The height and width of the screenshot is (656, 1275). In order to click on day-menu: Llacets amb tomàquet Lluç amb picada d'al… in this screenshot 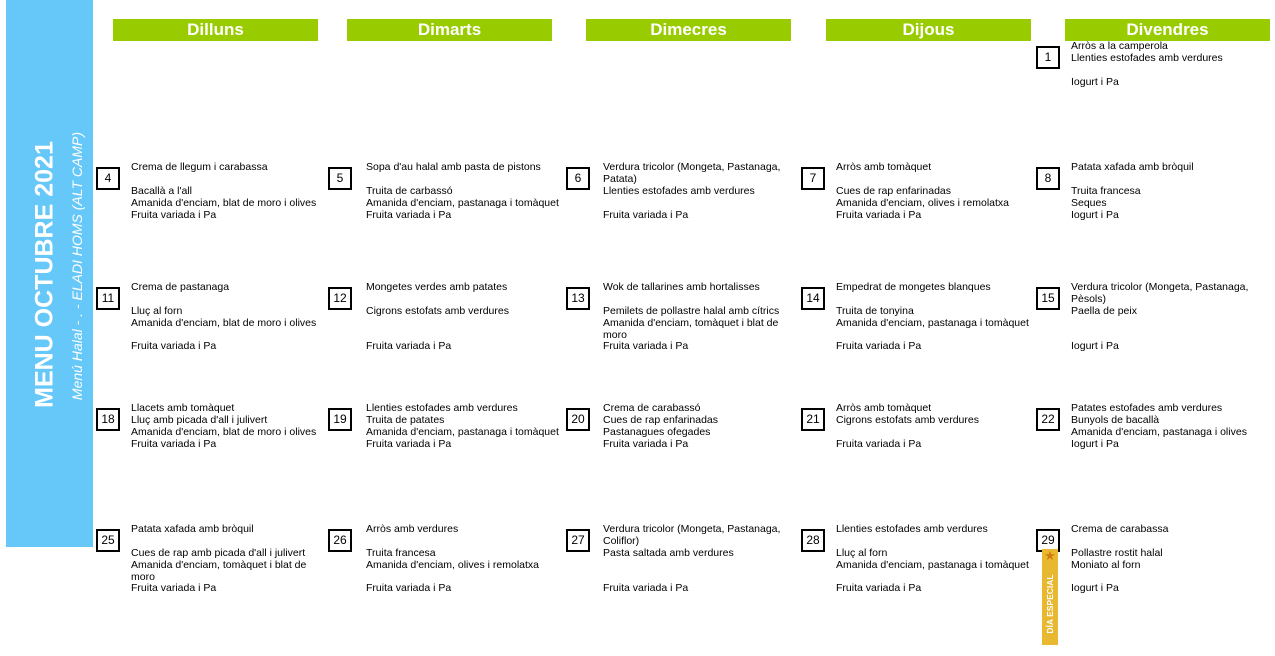, I will do `click(223, 426)`.